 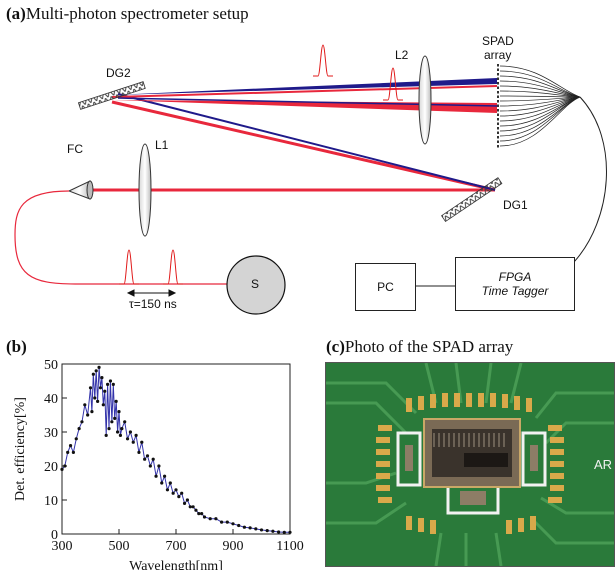 I want to click on plot-frame, so click(x=176, y=449).